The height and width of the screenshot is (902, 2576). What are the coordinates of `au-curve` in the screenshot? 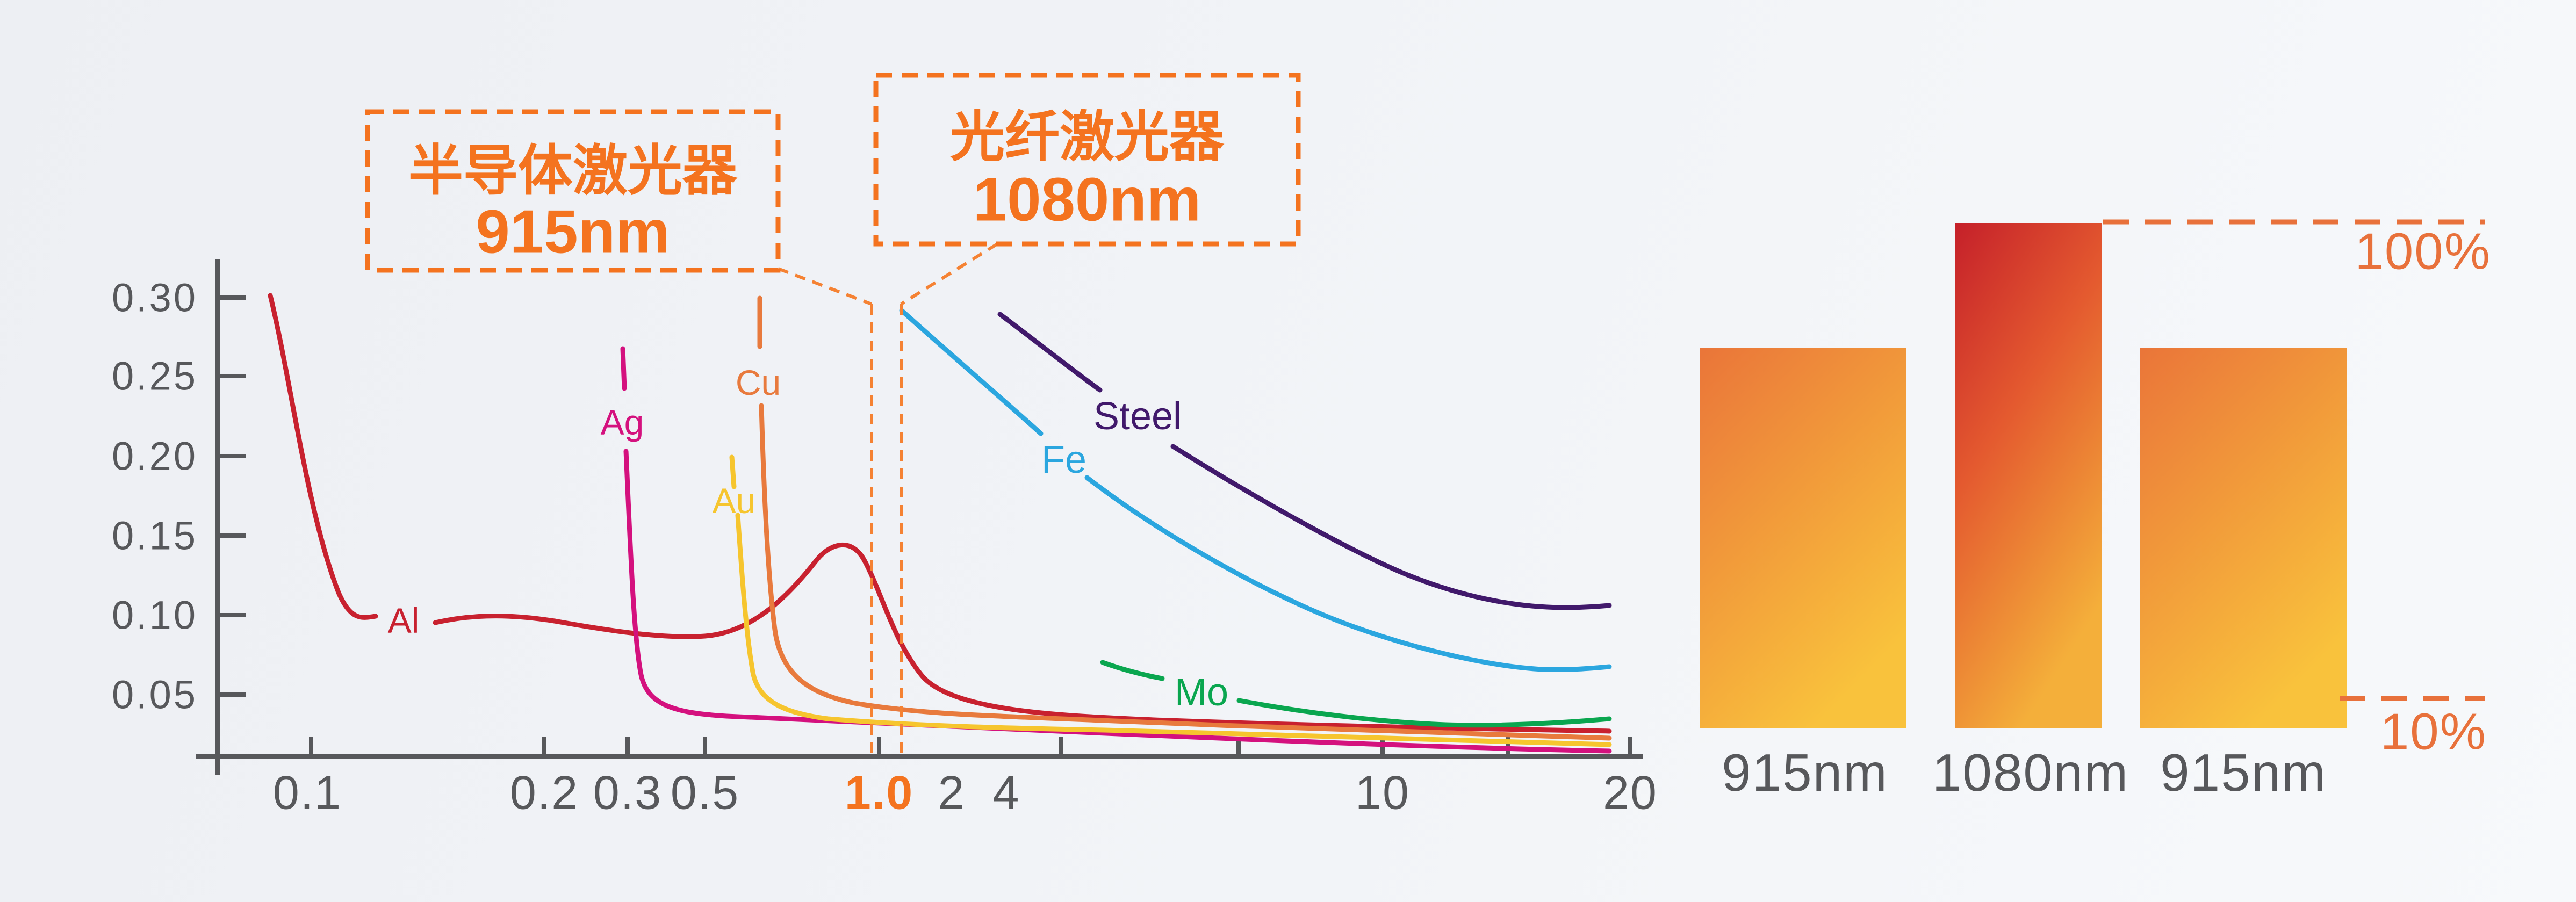 It's located at (1170, 600).